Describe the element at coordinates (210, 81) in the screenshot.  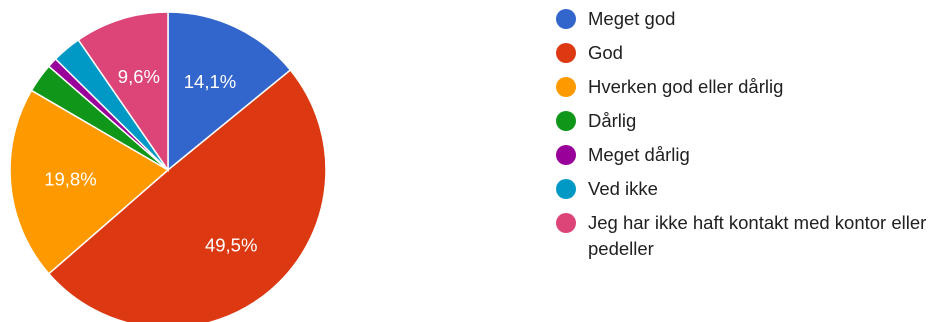
I see `slice-data-label-1: 14,1%` at that location.